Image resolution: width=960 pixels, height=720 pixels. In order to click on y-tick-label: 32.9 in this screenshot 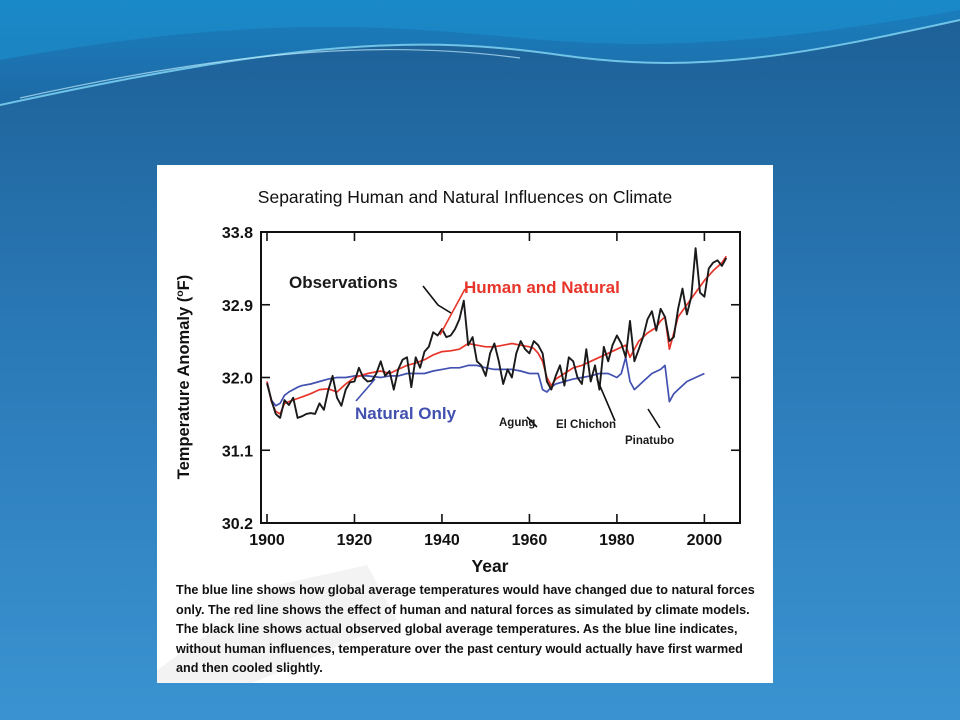, I will do `click(237, 306)`.